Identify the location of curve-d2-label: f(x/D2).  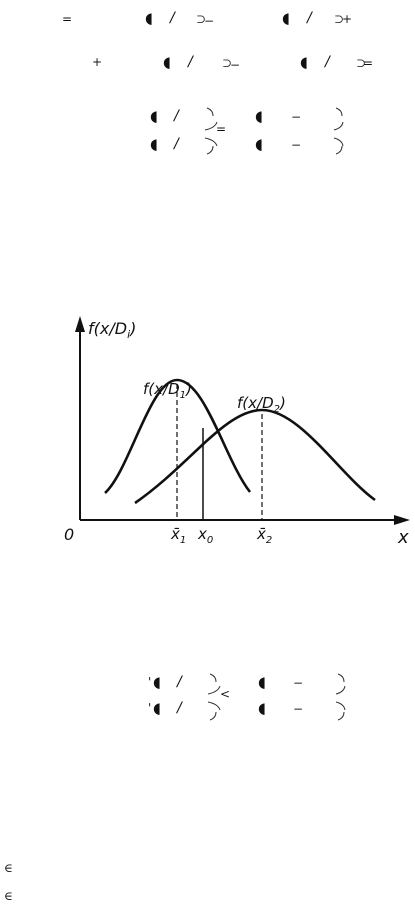
(261, 404).